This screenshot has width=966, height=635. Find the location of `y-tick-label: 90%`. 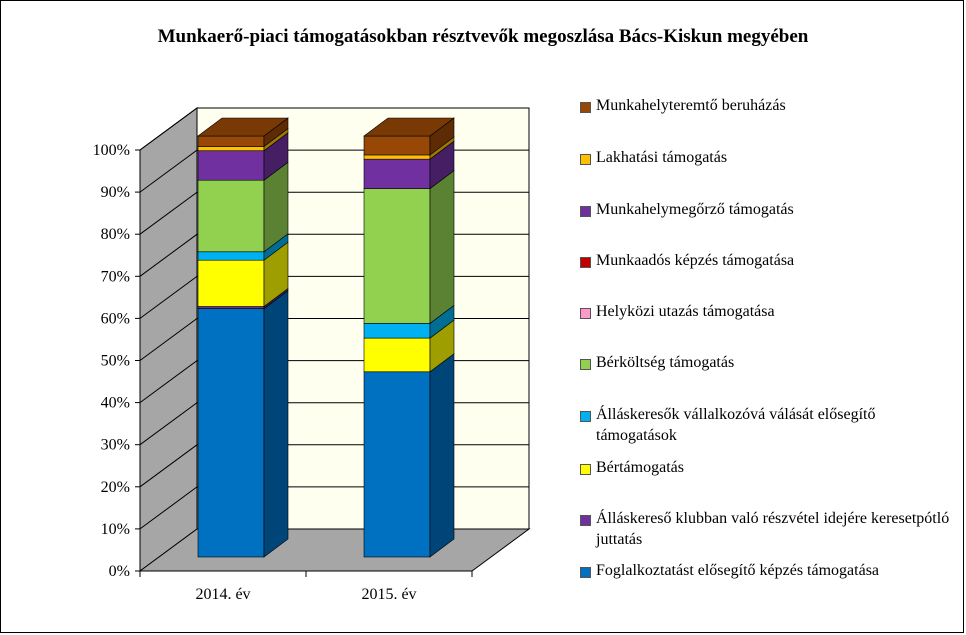

y-tick-label: 90% is located at coordinates (115, 192).